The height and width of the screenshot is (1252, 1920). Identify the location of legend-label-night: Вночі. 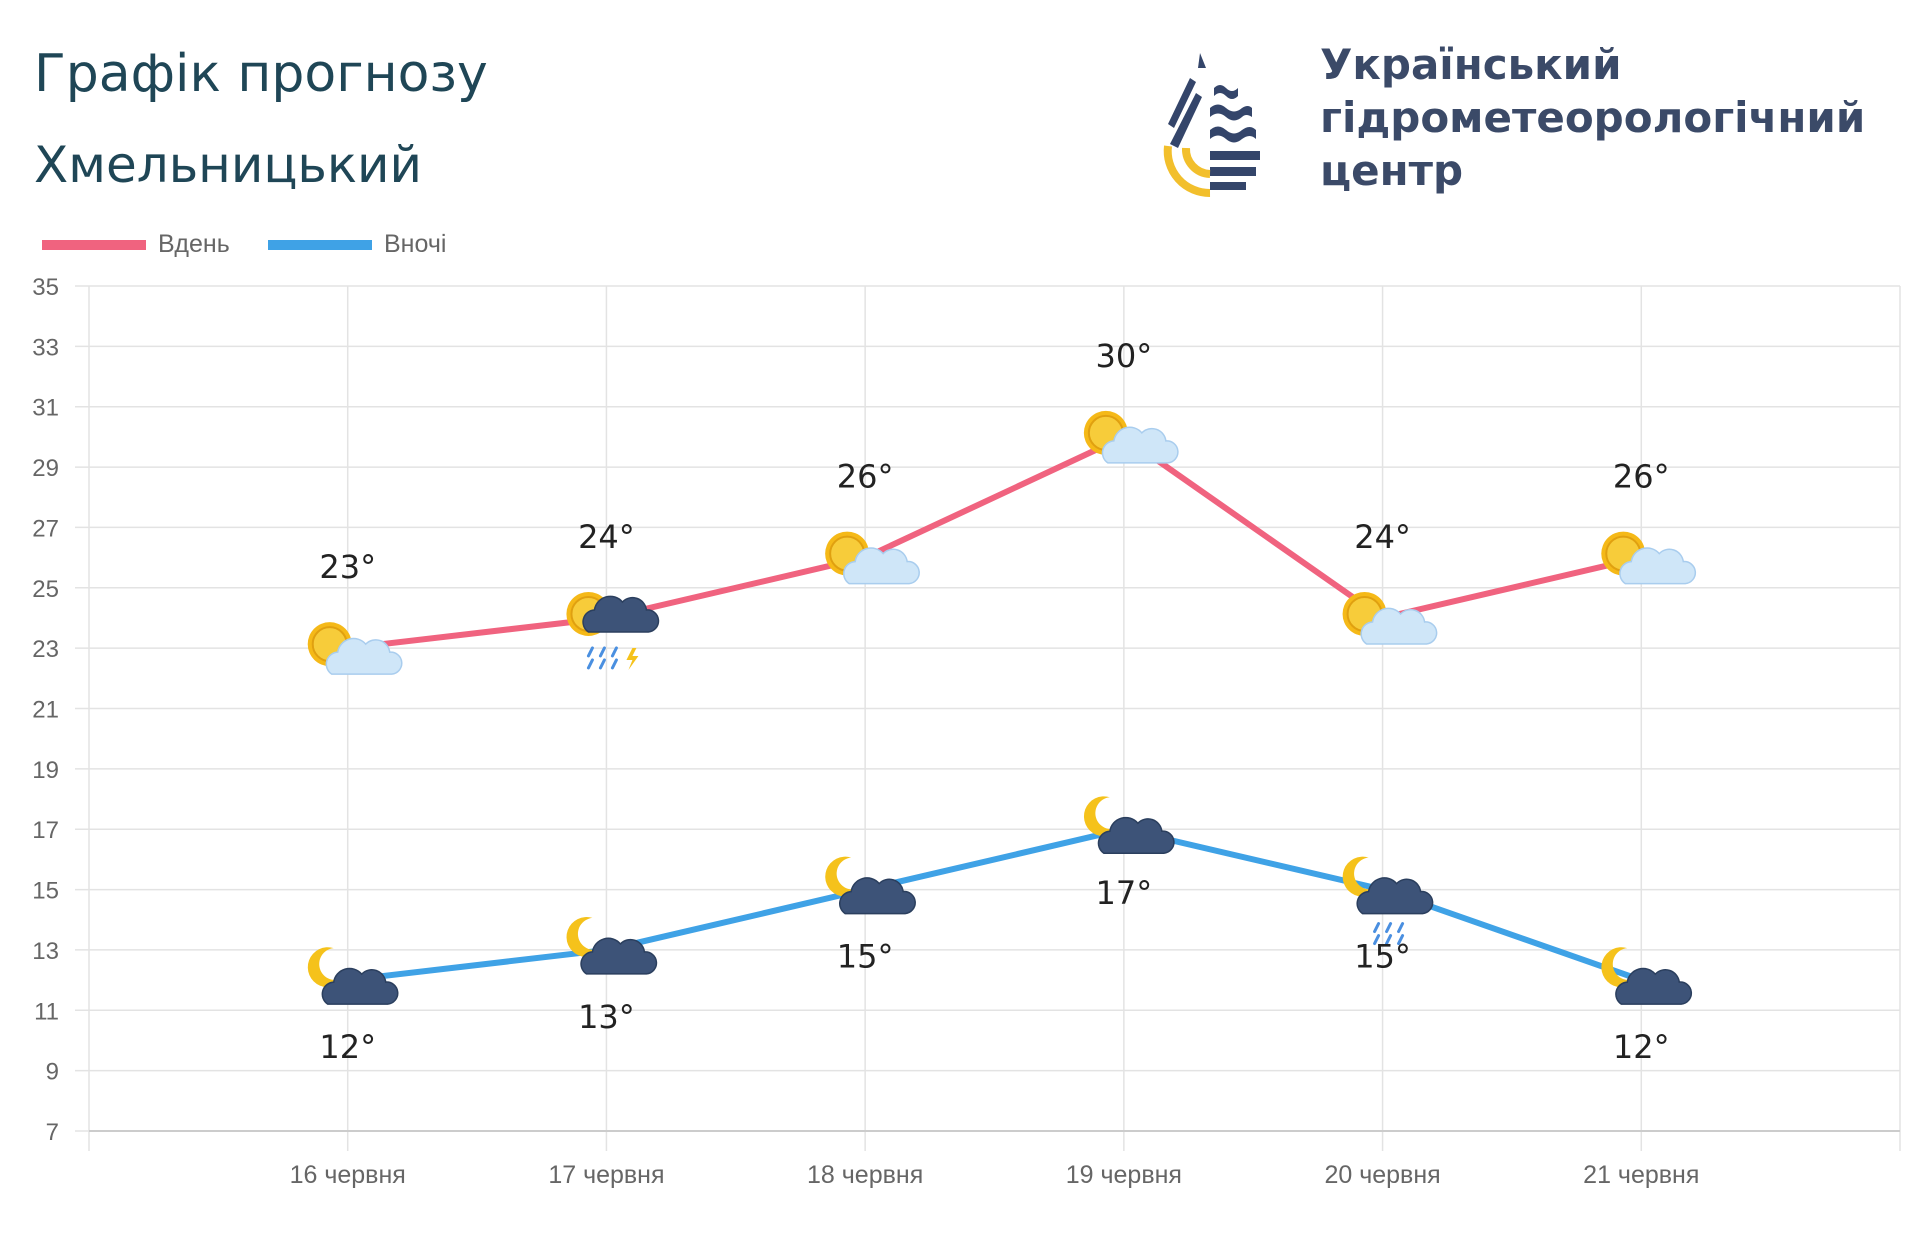
(415, 244).